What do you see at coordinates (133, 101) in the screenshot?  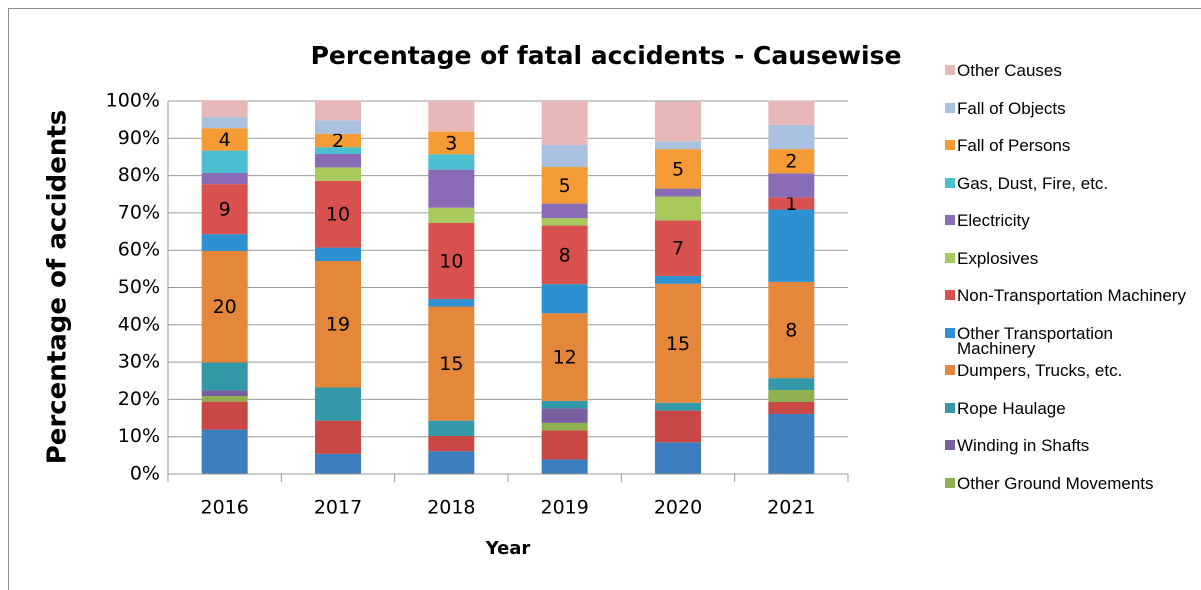 I see `y-tick-label: 100%` at bounding box center [133, 101].